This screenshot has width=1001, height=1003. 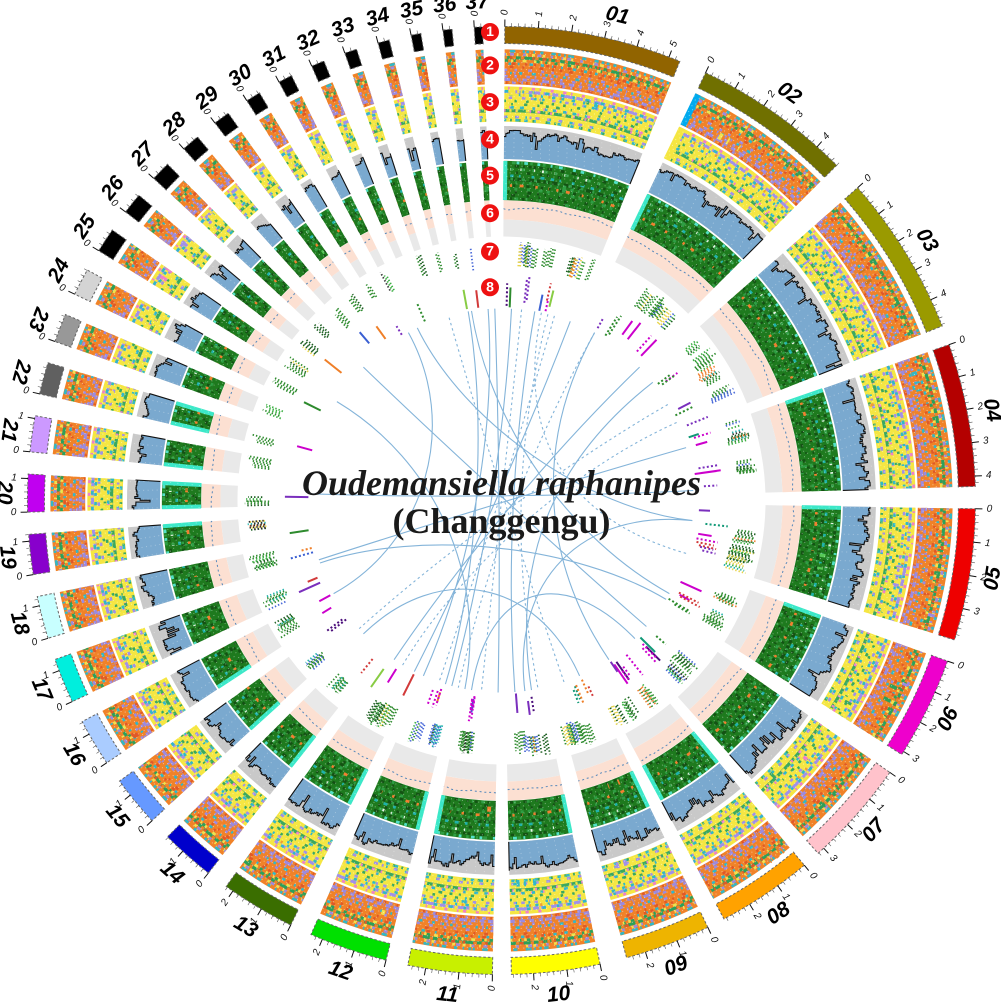 What do you see at coordinates (617, 15) in the screenshot?
I see `svg-text: 01` at bounding box center [617, 15].